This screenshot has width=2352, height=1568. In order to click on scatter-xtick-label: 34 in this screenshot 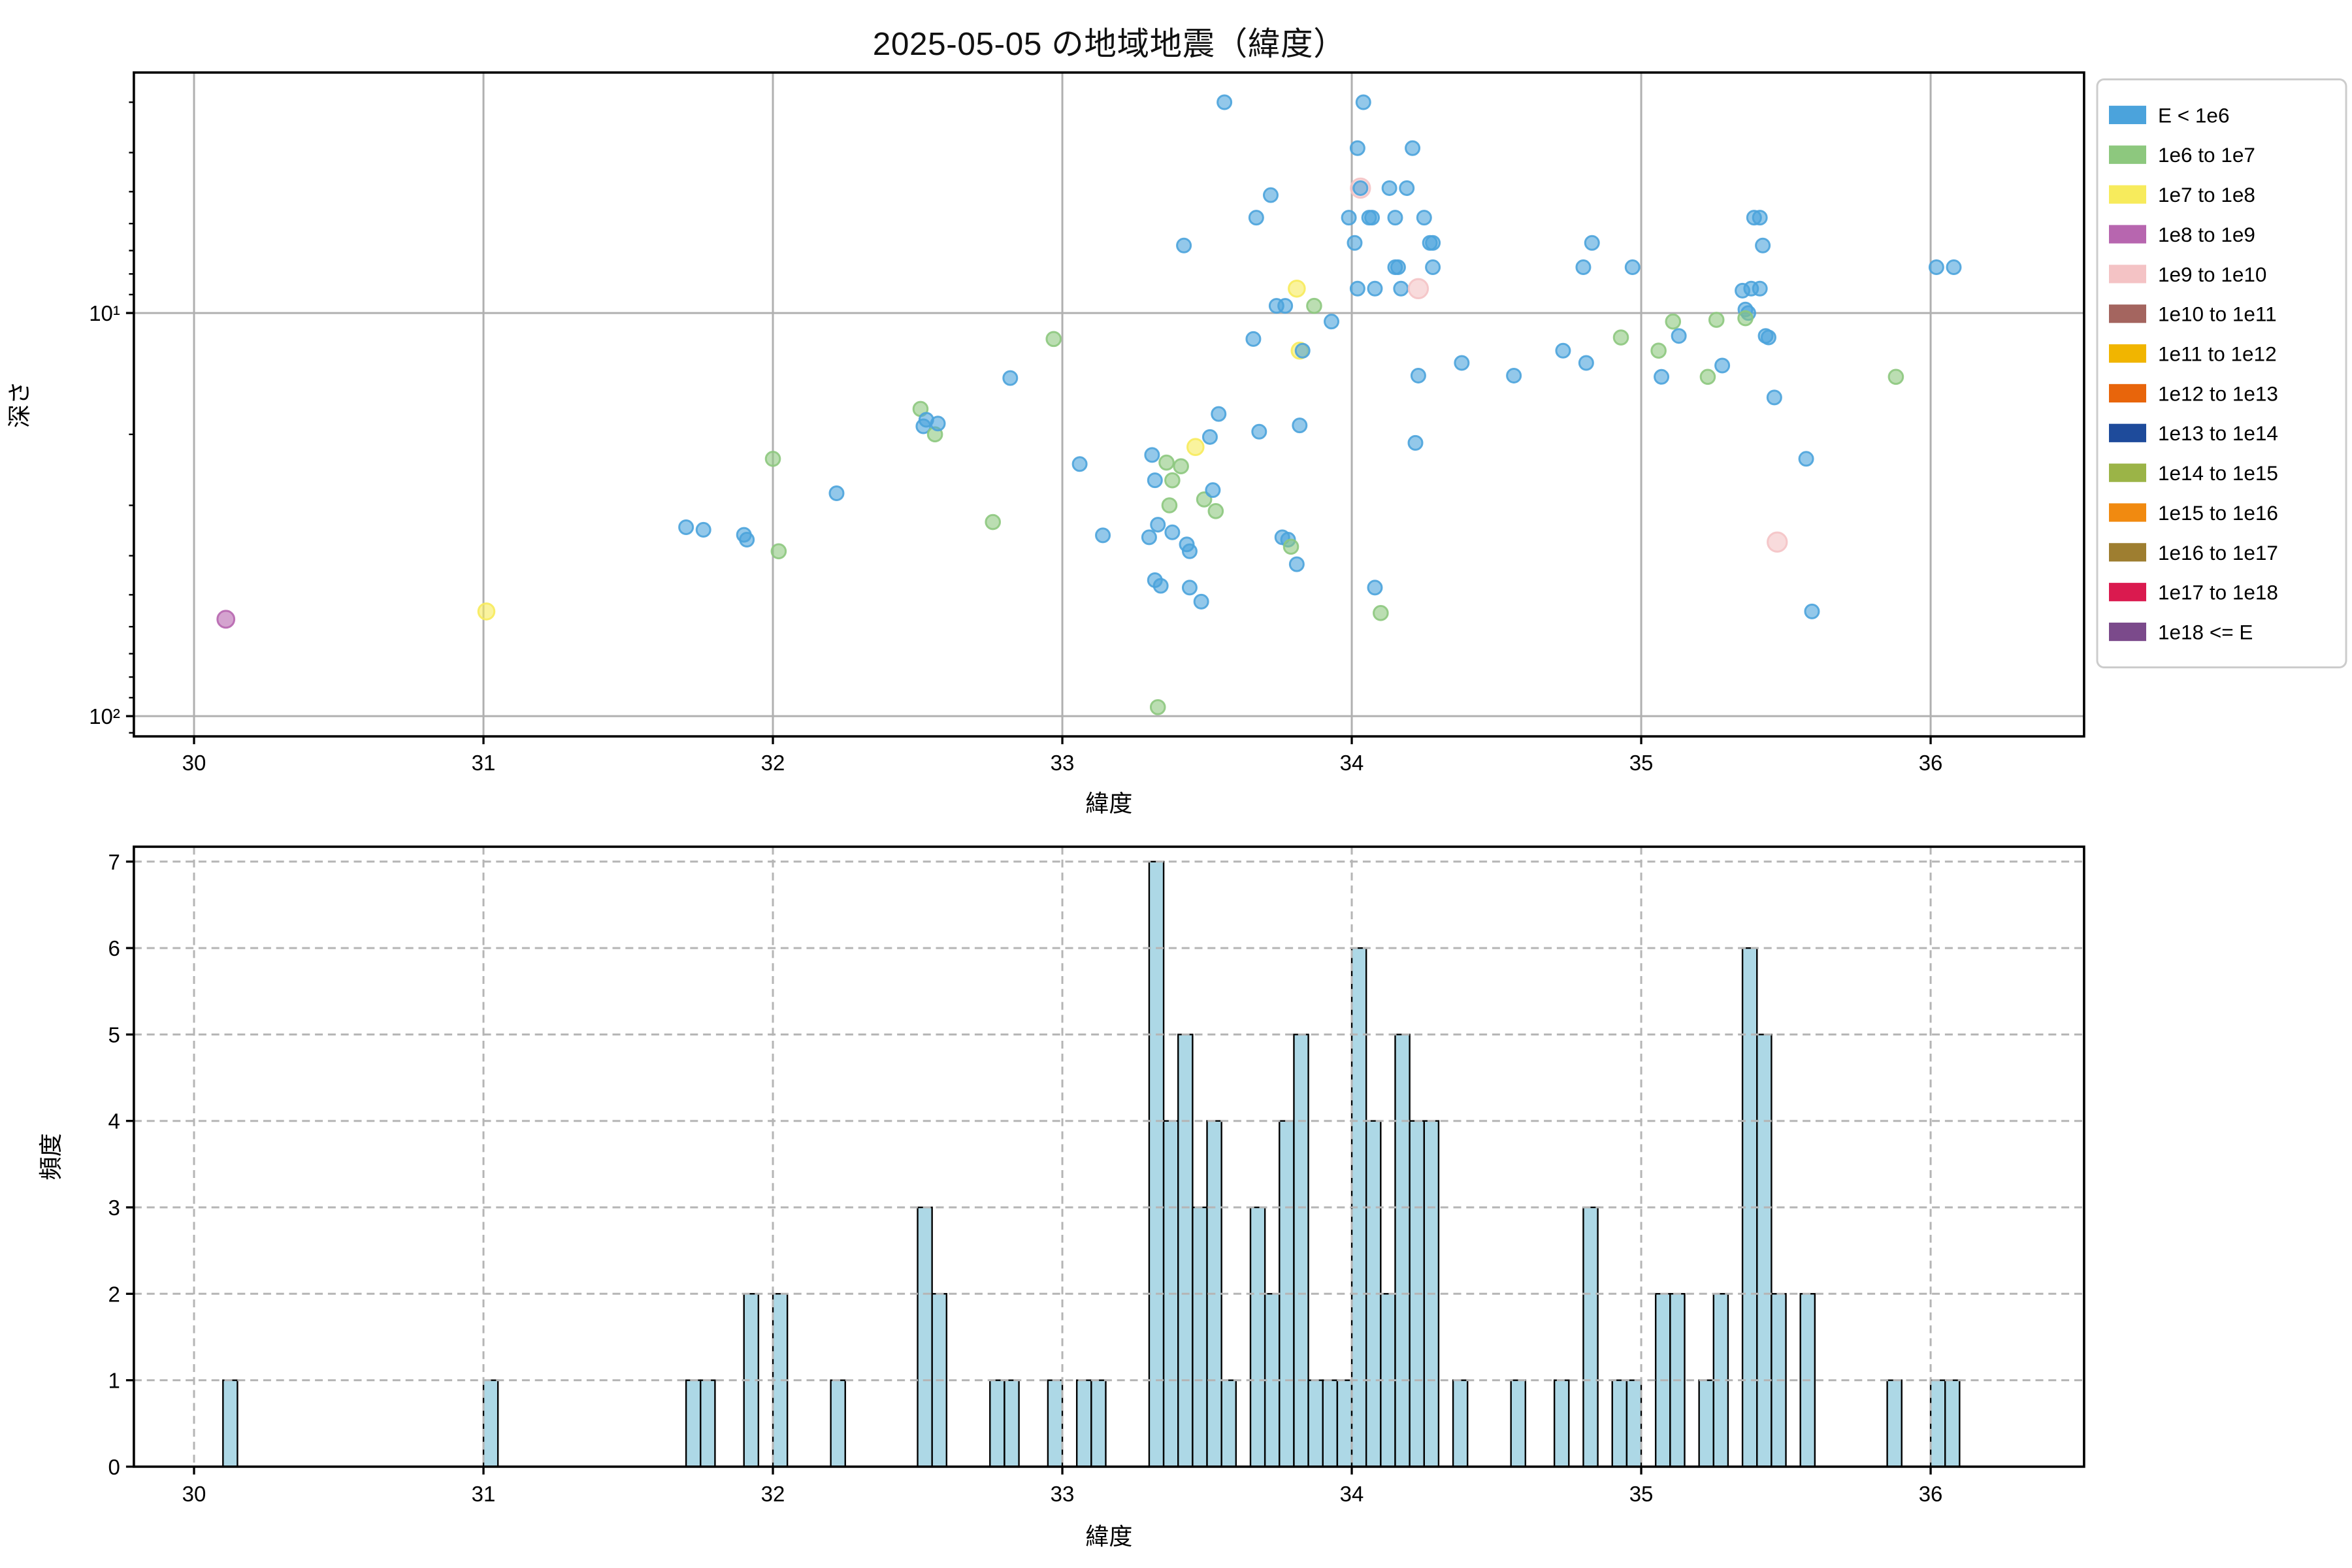, I will do `click(1352, 763)`.